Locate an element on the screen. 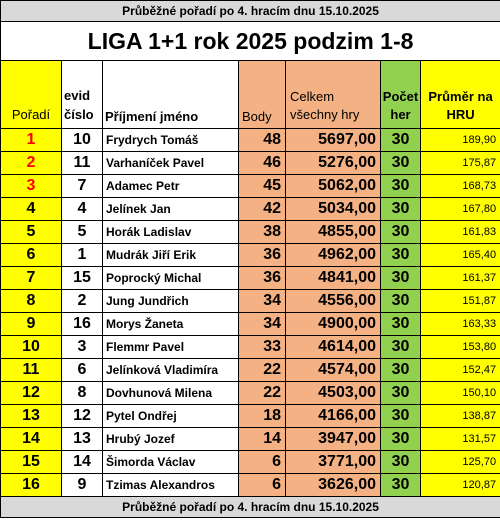 This screenshot has height=528, width=500. celkem-cell: 3771,00 is located at coordinates (333, 462).